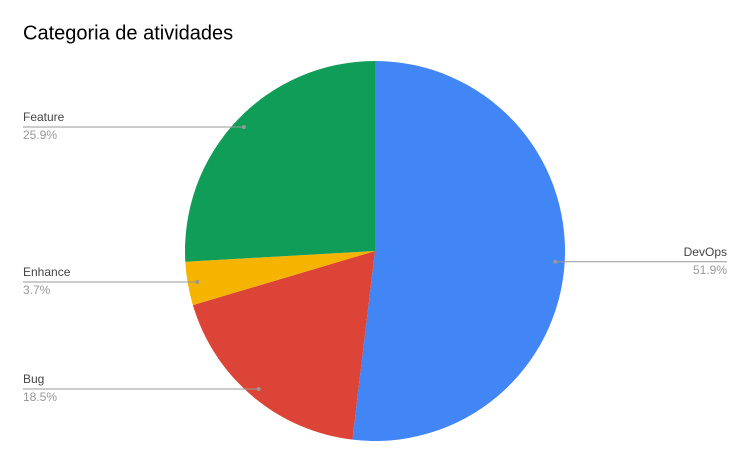  What do you see at coordinates (705, 252) in the screenshot?
I see `slice-label: DevOps` at bounding box center [705, 252].